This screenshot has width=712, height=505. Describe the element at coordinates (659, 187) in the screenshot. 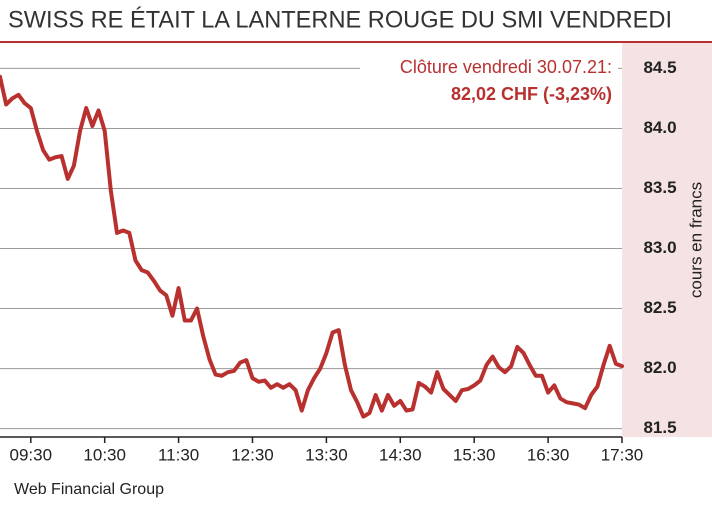

I see `y-tick-label: 83.5` at that location.